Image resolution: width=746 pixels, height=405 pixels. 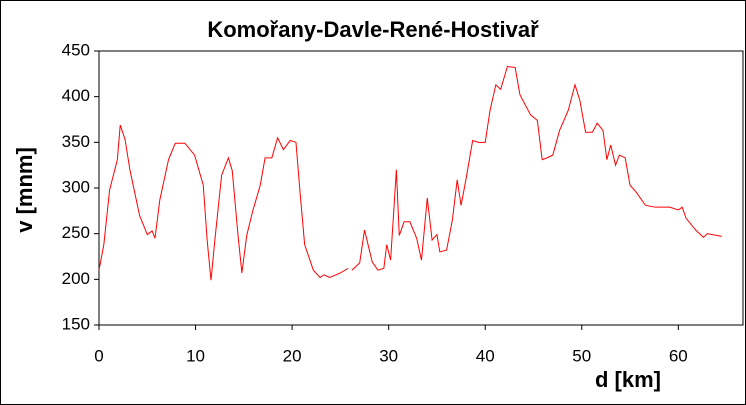 I want to click on x-tick-label: 40, so click(x=485, y=355).